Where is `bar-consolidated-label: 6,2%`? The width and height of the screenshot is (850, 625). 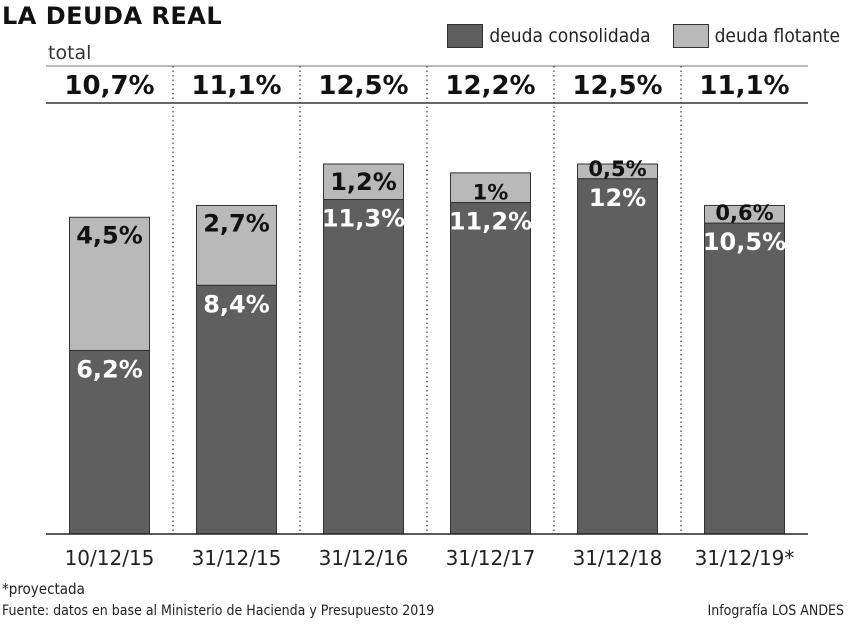
bar-consolidated-label: 6,2% is located at coordinates (109, 369).